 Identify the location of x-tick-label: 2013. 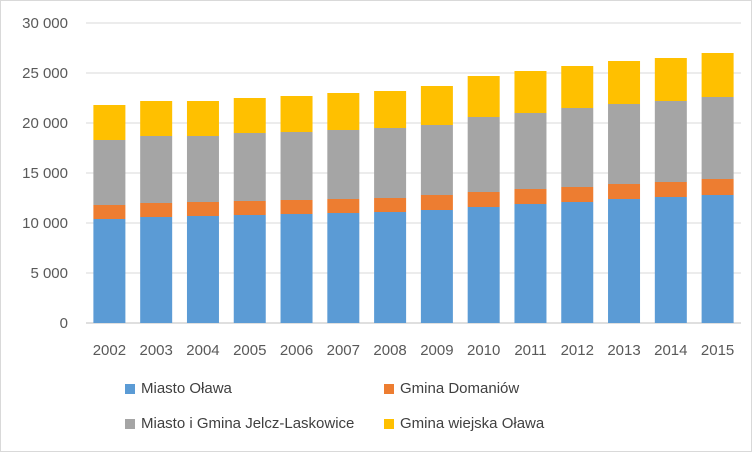
(623, 350).